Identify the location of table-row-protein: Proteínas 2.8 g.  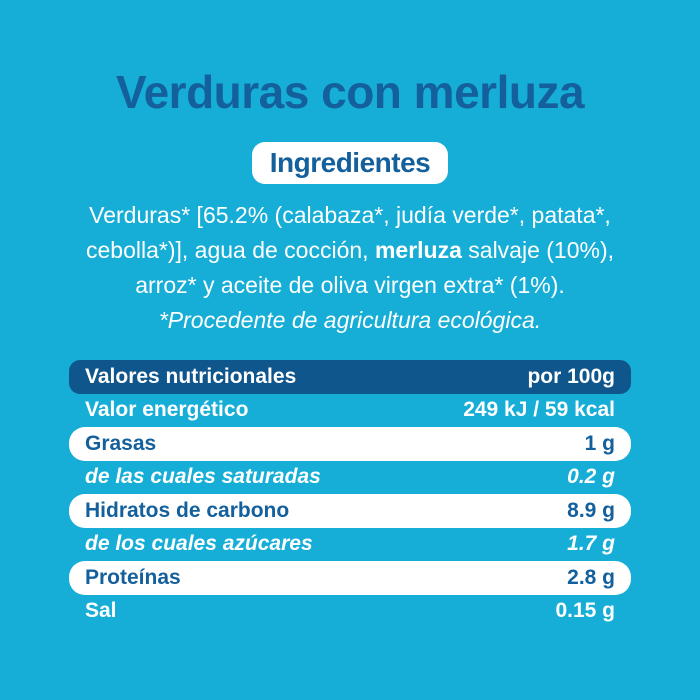
(350, 578).